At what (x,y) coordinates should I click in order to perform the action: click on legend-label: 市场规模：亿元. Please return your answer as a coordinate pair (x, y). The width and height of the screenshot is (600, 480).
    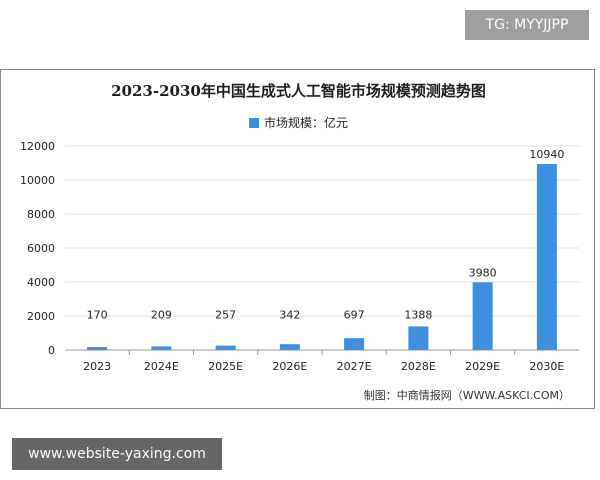
    Looking at the image, I should click on (305, 123).